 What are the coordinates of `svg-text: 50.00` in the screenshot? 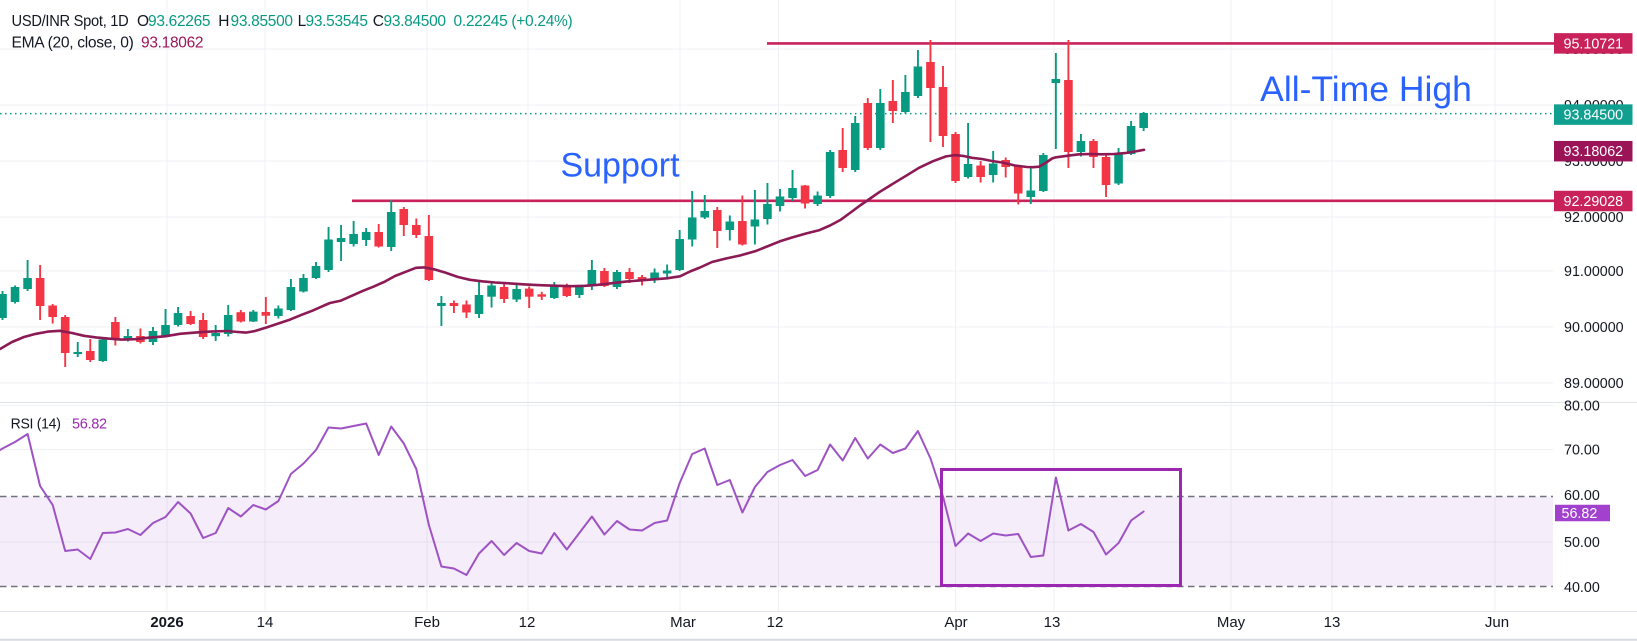 It's located at (1582, 543).